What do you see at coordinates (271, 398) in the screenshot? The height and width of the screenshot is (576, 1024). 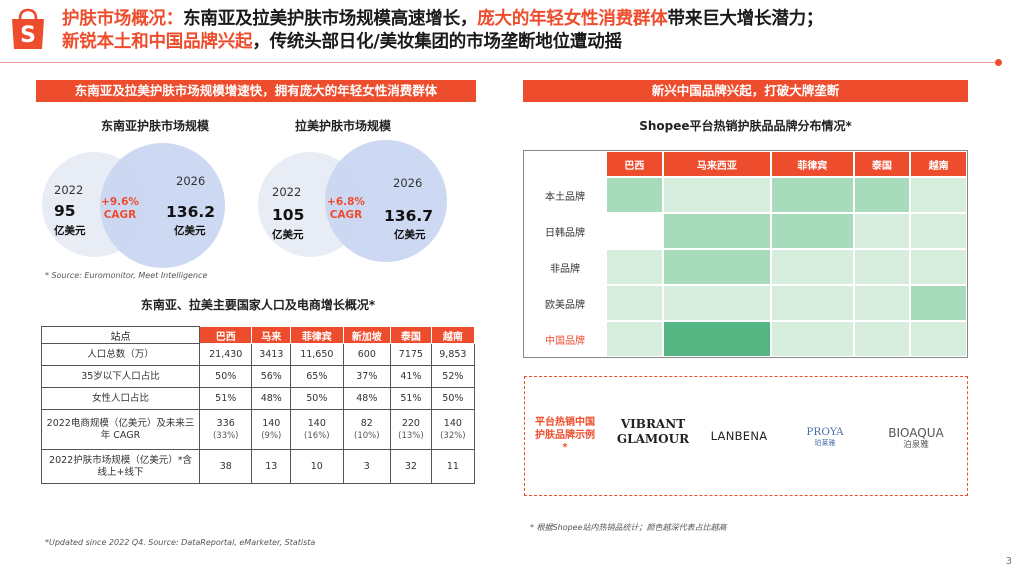 I see `cell-value: 48%` at bounding box center [271, 398].